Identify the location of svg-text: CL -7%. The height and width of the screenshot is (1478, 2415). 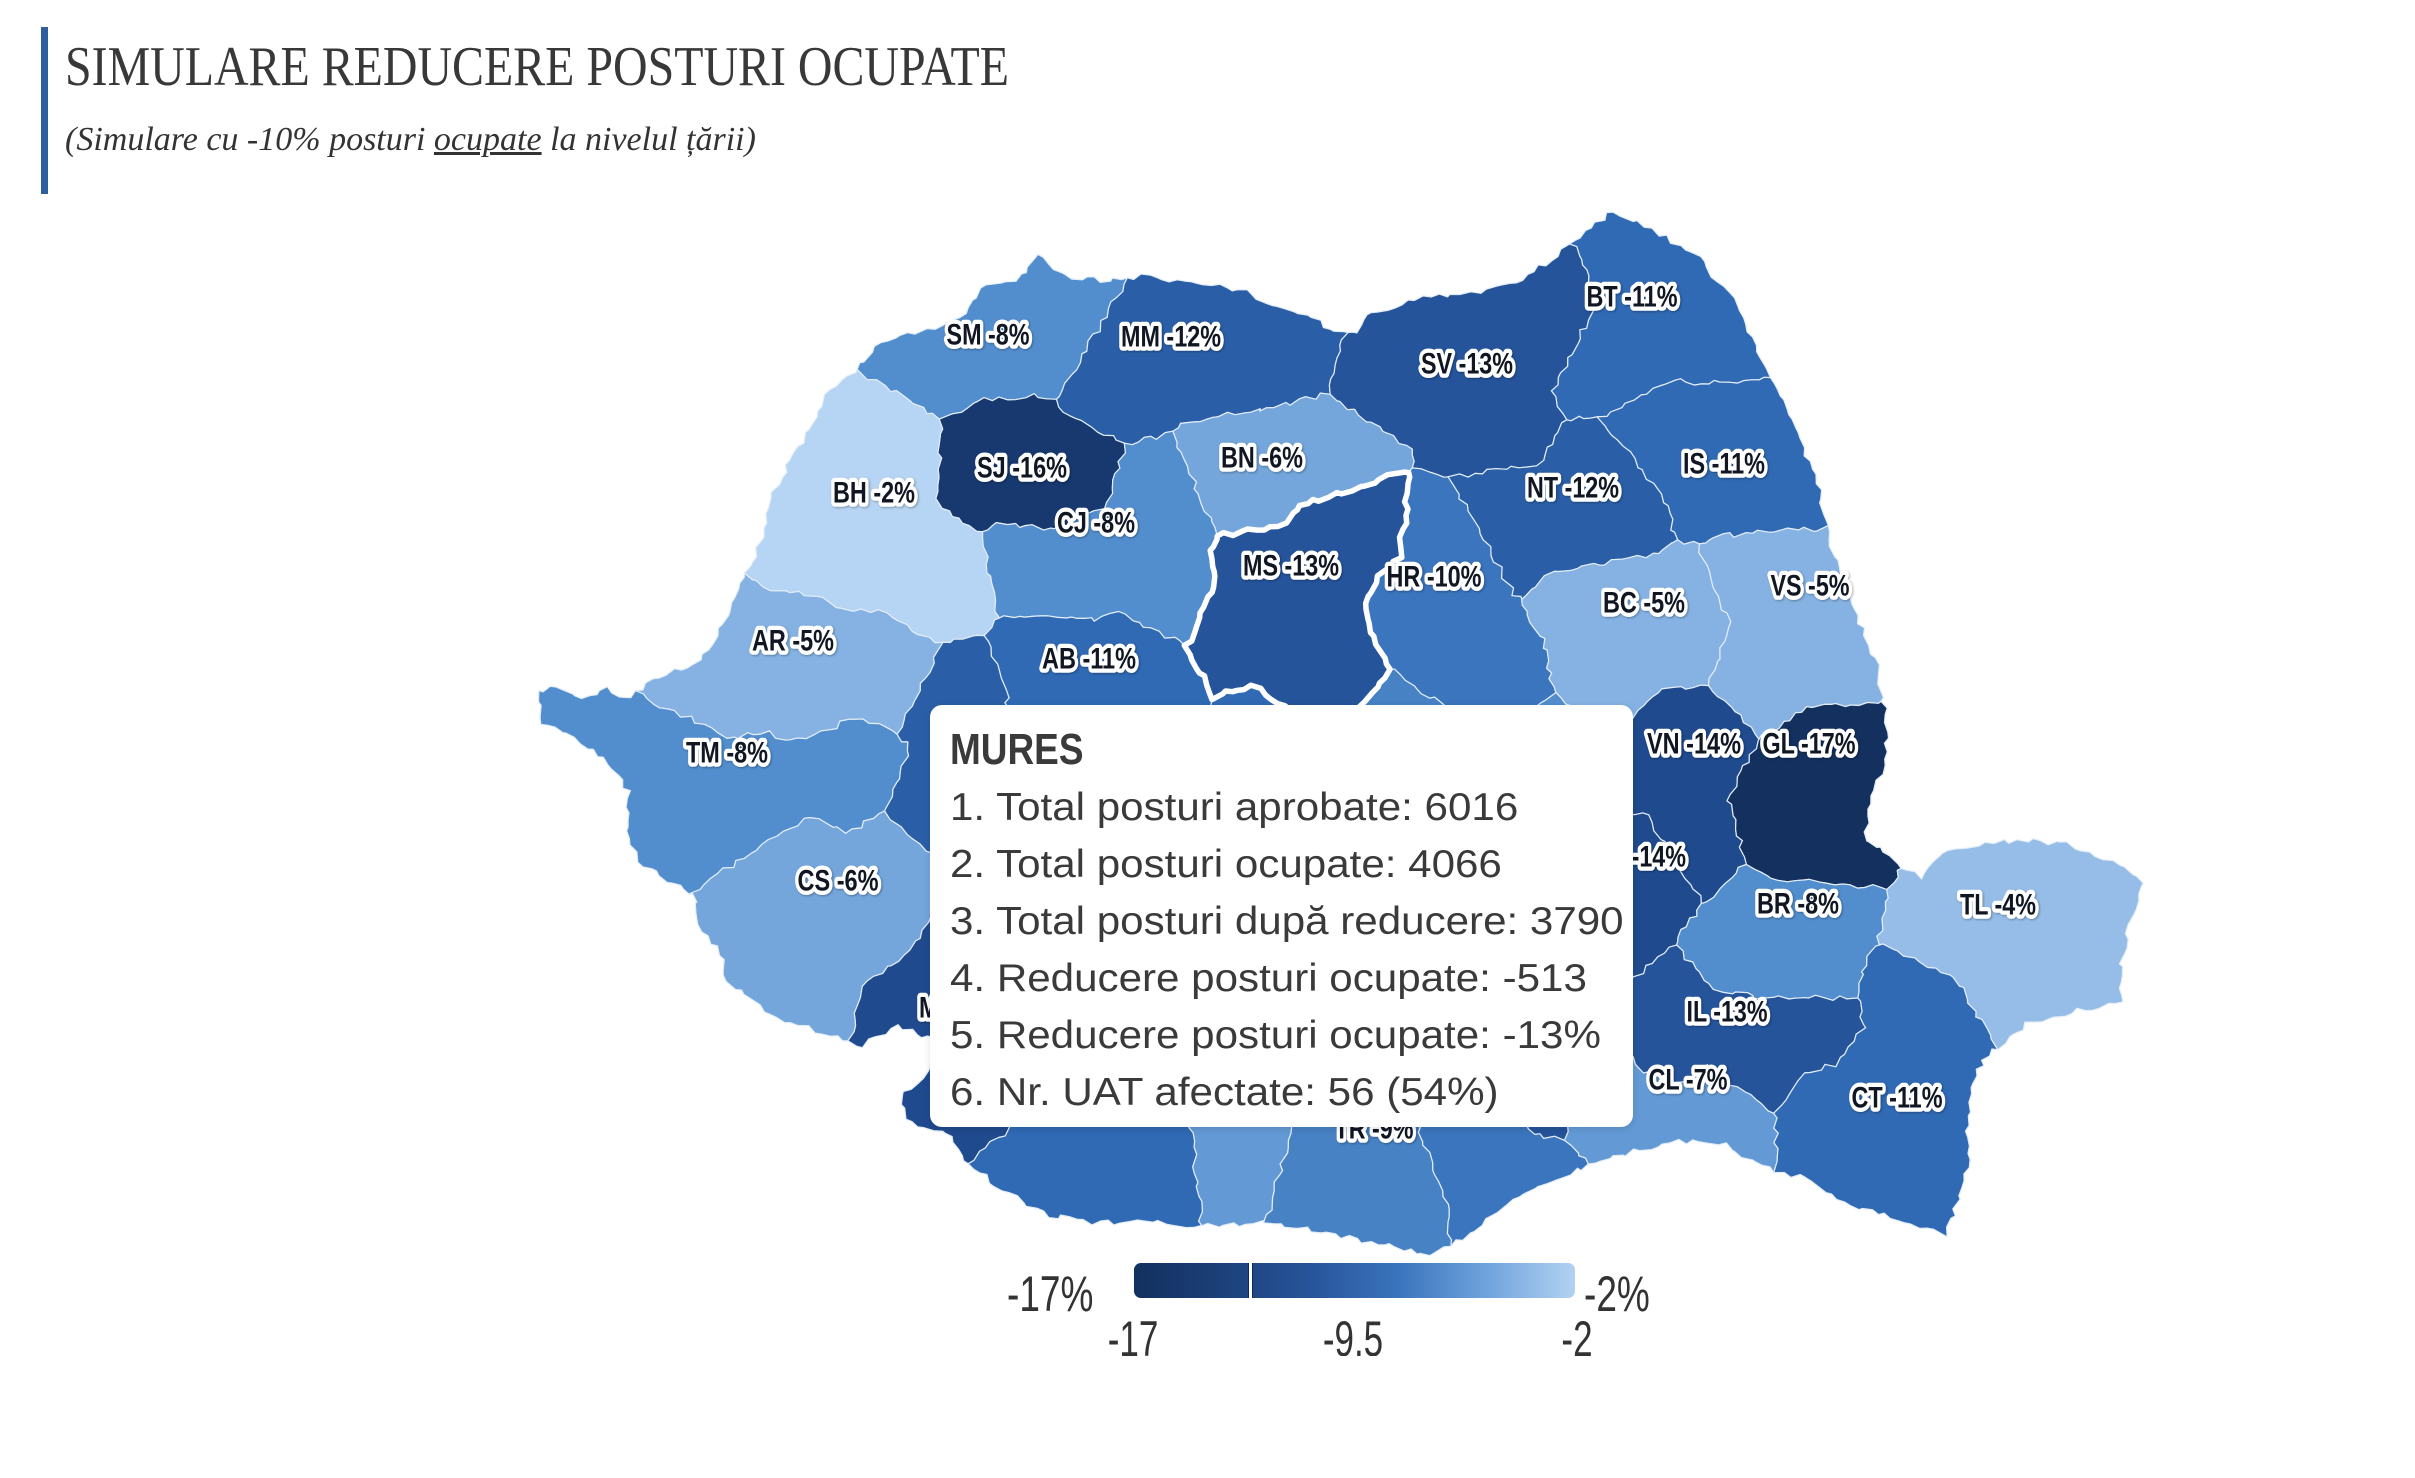
(1688, 1080).